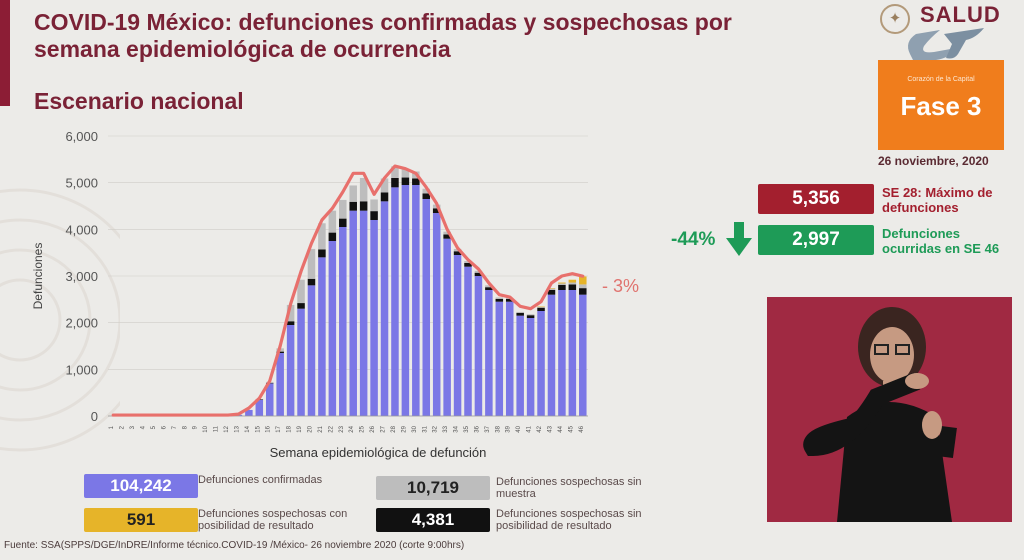  I want to click on x-tick-label: 40, so click(519, 428).